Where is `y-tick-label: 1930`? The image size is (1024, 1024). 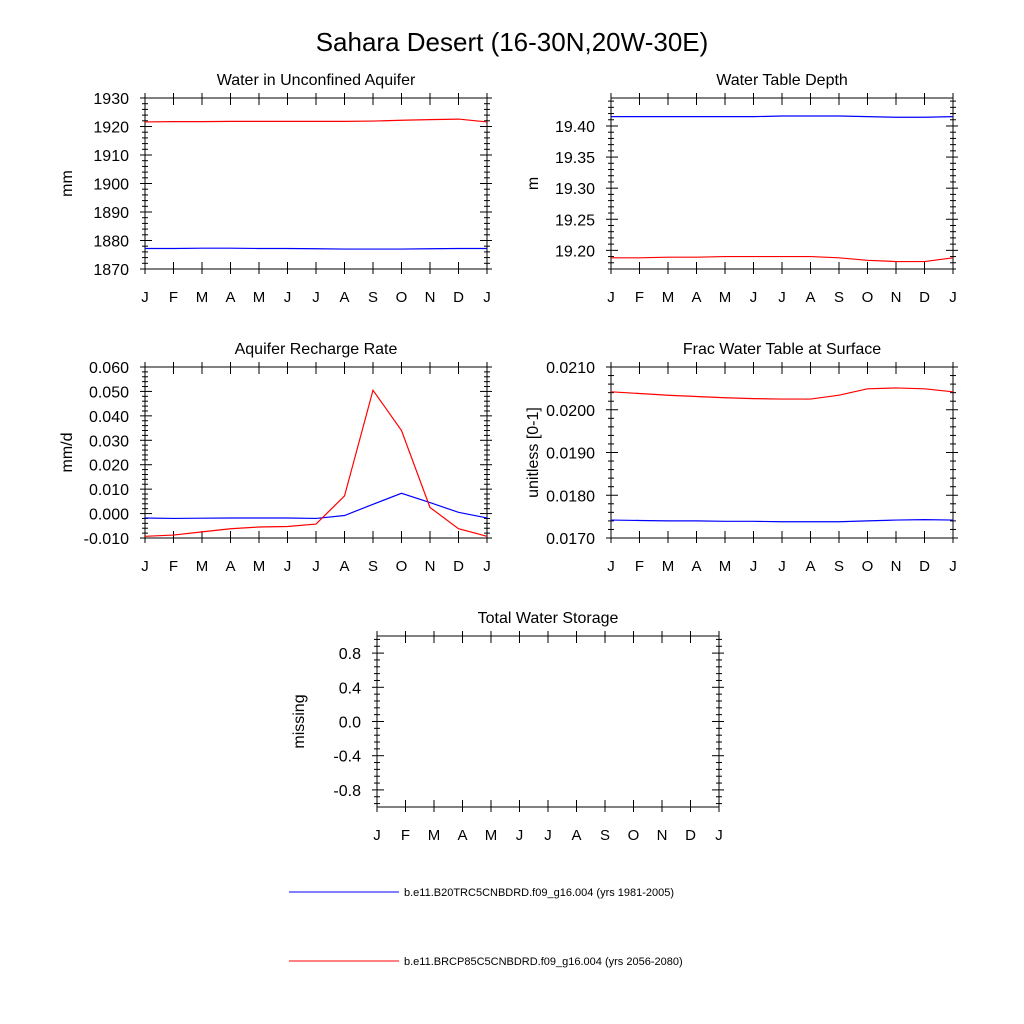 y-tick-label: 1930 is located at coordinates (111, 99).